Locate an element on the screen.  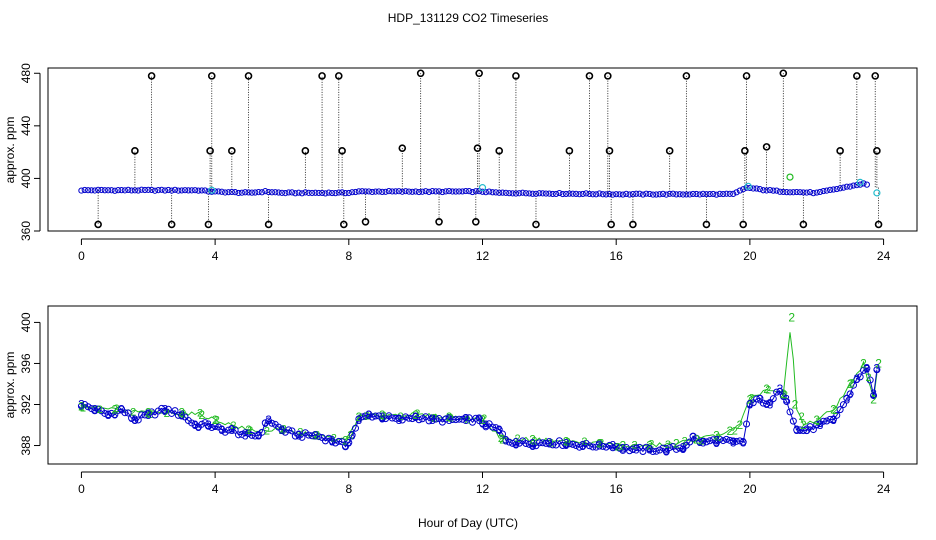
top-x-tick-label: 4 is located at coordinates (215, 256).